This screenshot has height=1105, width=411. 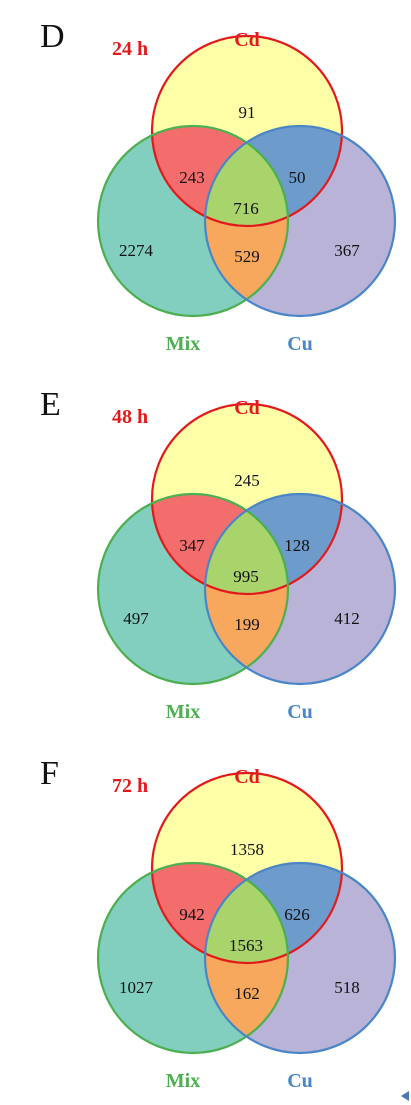 I want to click on region-count-mix-cu: 529, so click(x=247, y=256).